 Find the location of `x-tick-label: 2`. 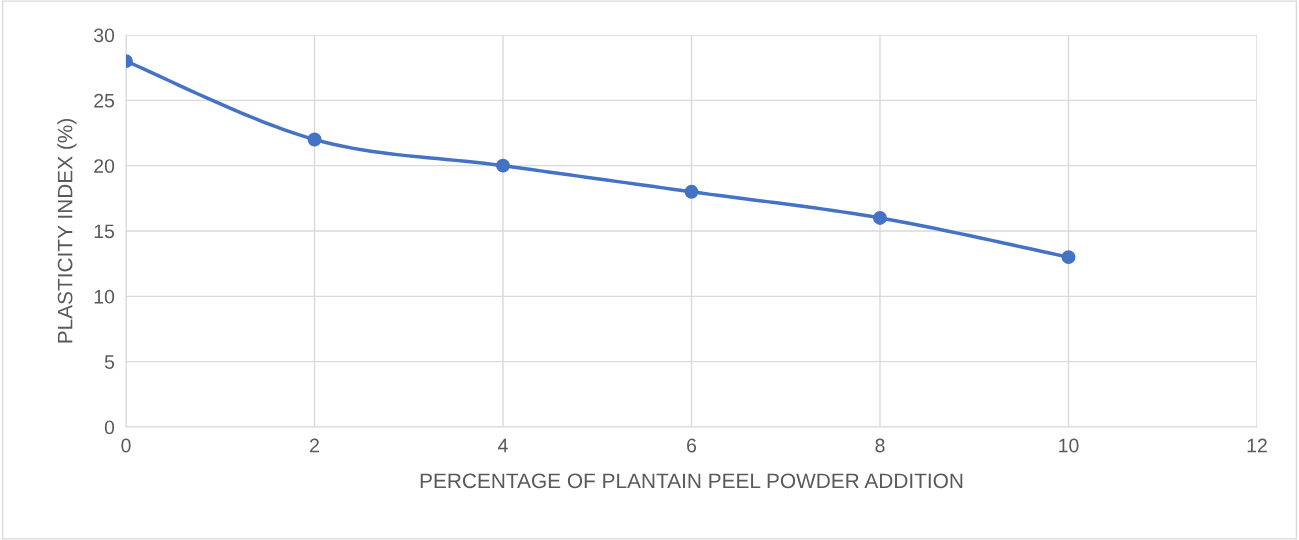

x-tick-label: 2 is located at coordinates (314, 445).